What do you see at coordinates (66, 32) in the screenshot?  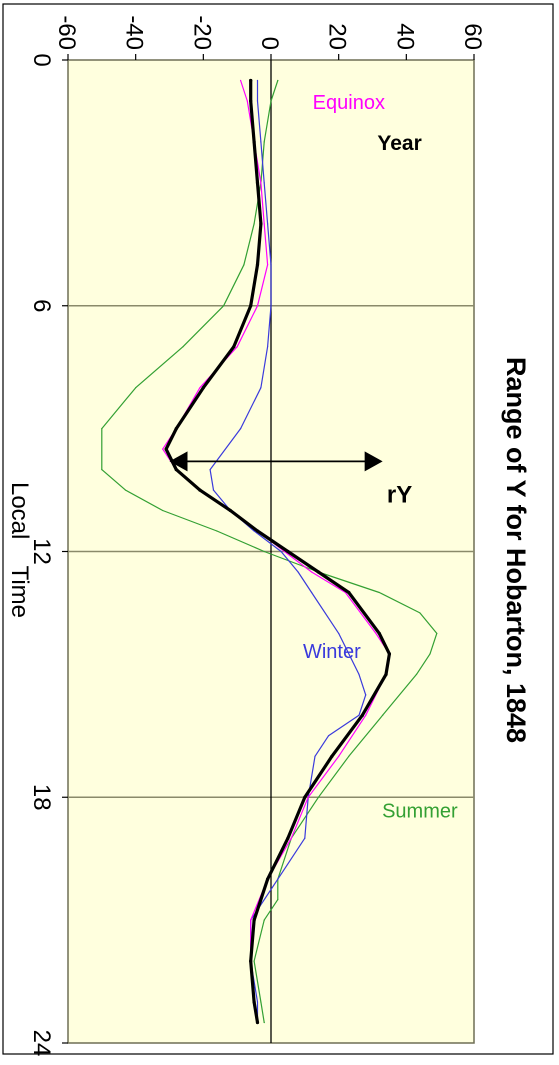 I see `y-tick-label: -60` at bounding box center [66, 32].